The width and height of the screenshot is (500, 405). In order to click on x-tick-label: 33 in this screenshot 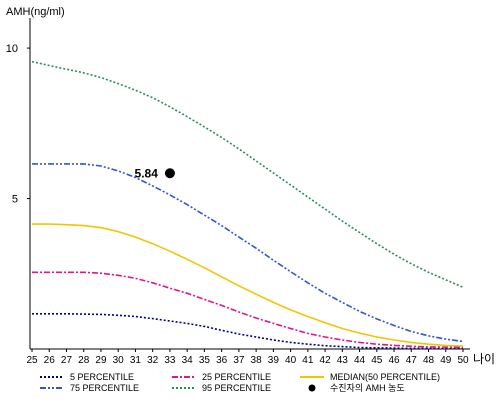, I will do `click(170, 360)`.